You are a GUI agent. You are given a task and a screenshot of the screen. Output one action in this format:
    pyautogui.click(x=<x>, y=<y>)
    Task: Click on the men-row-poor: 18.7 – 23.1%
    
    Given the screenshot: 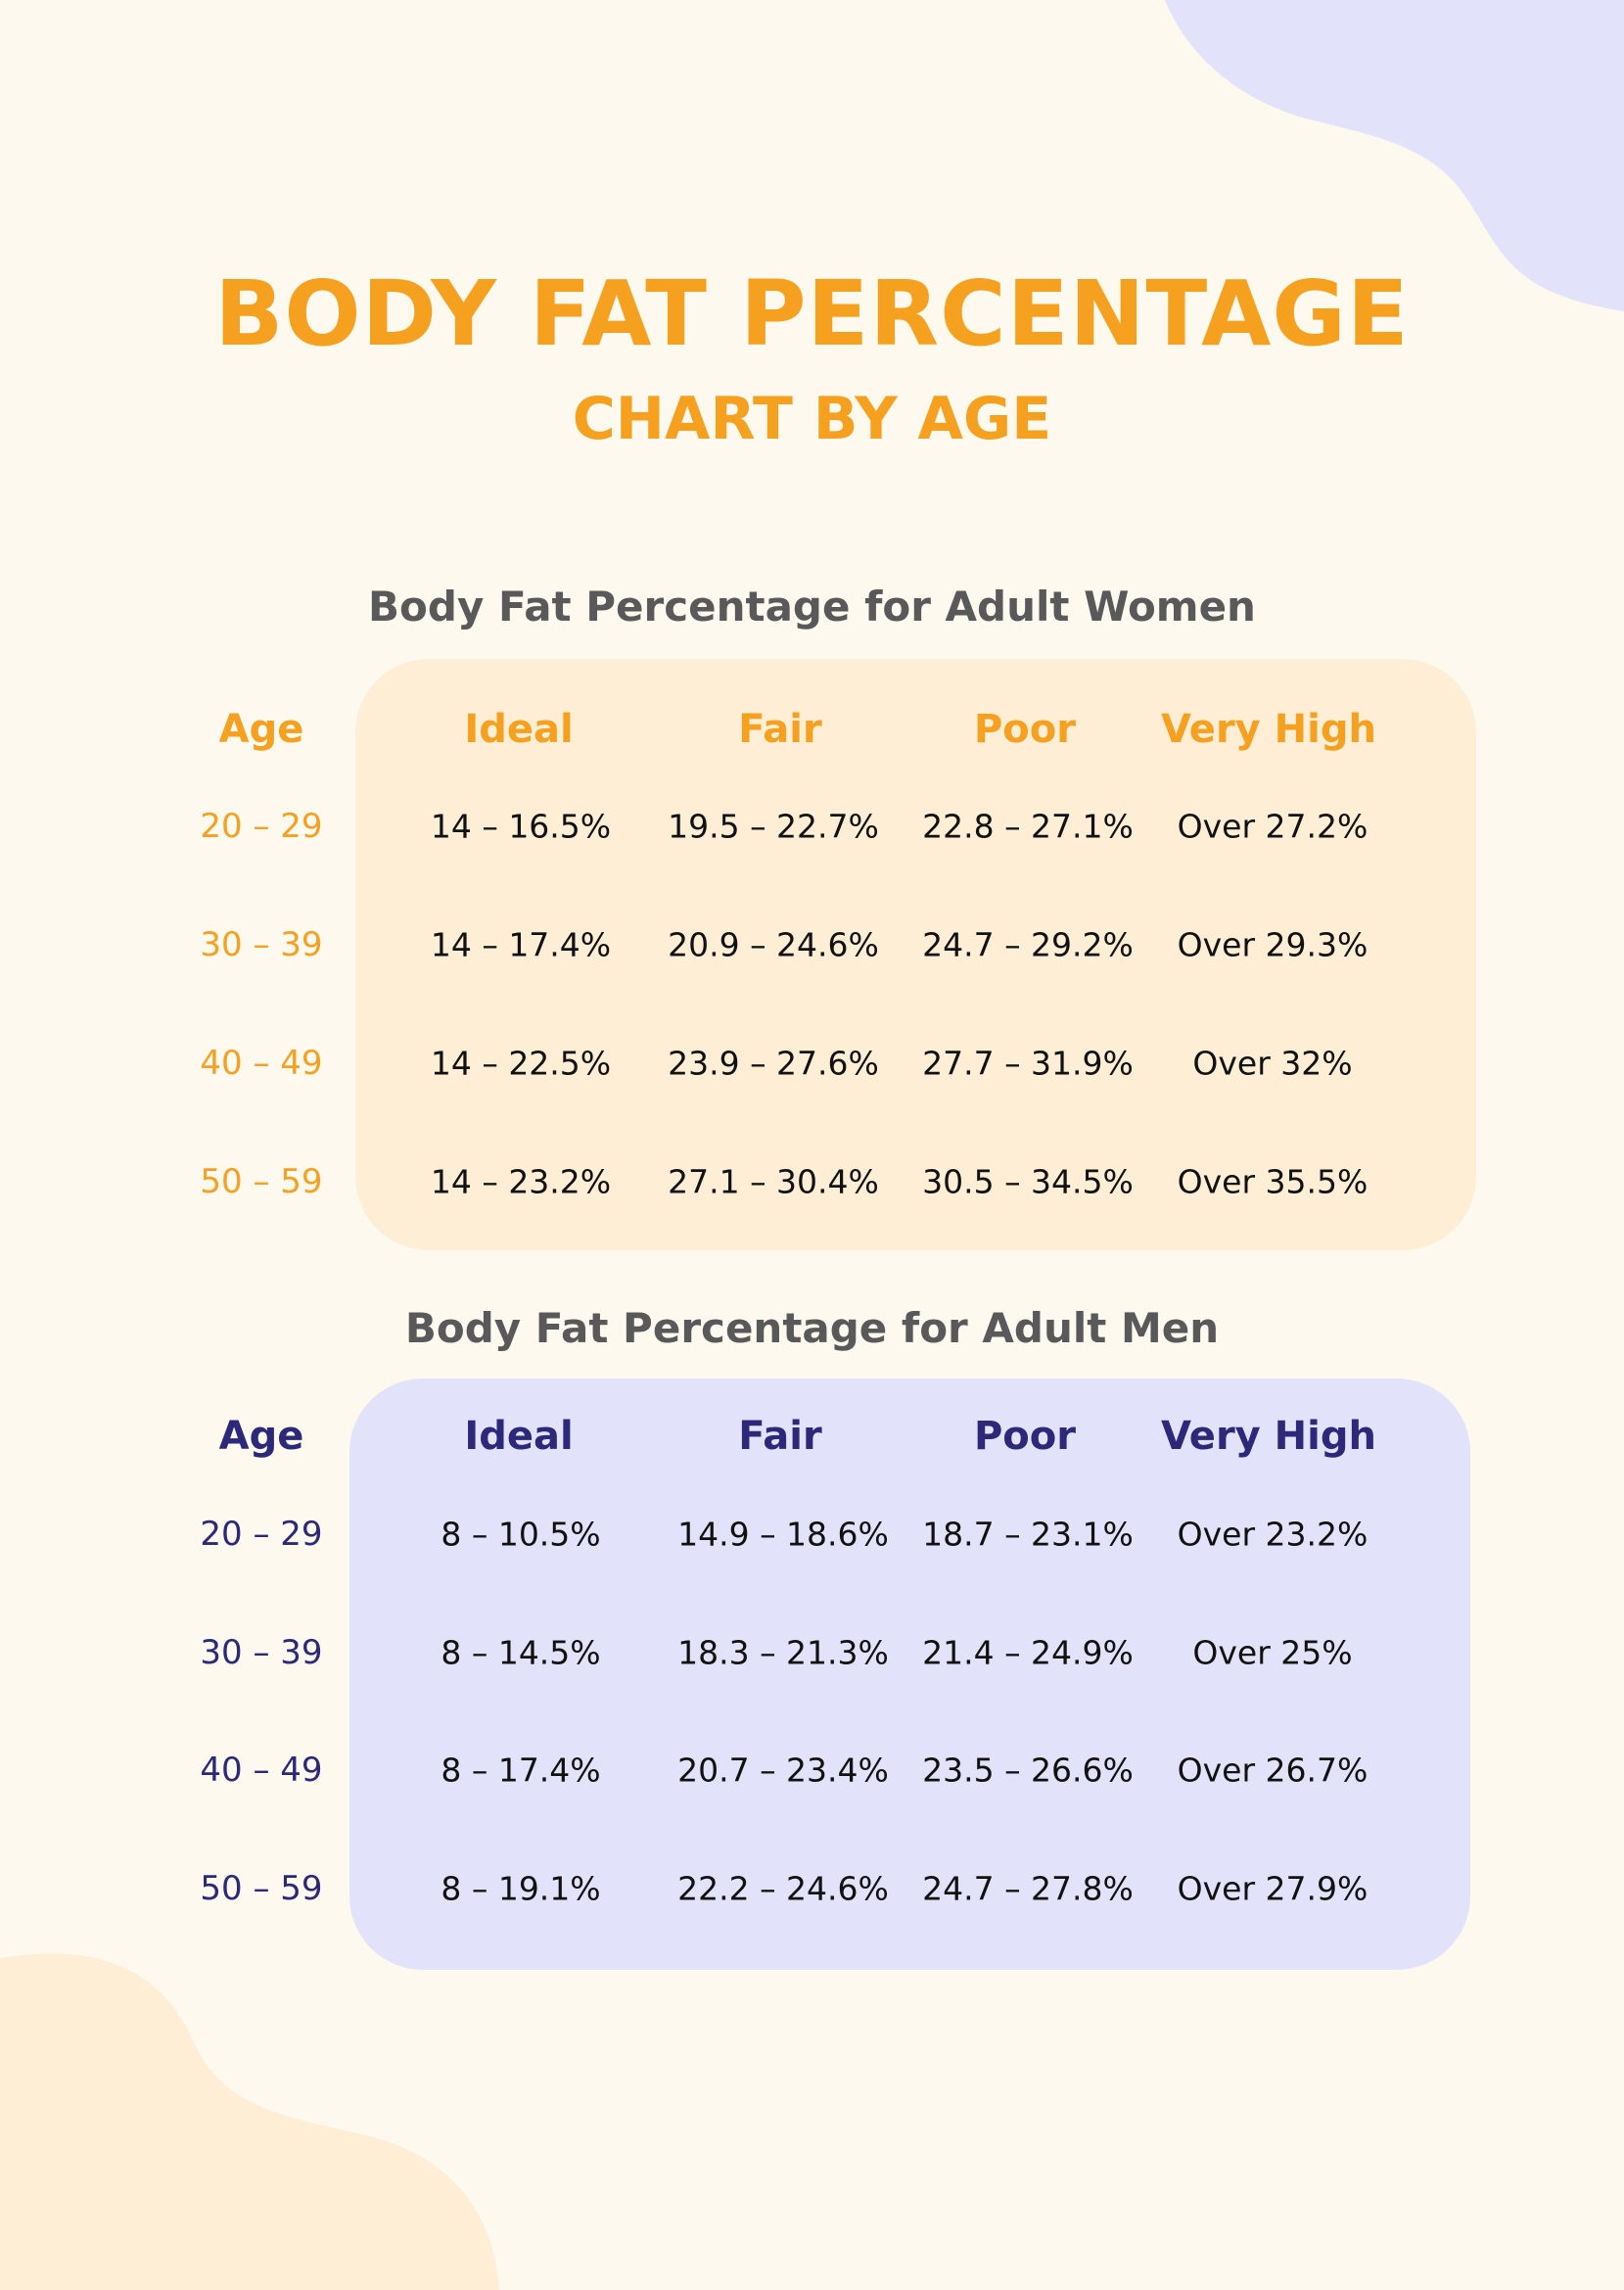 What is the action you would take?
    pyautogui.click(x=1028, y=1534)
    